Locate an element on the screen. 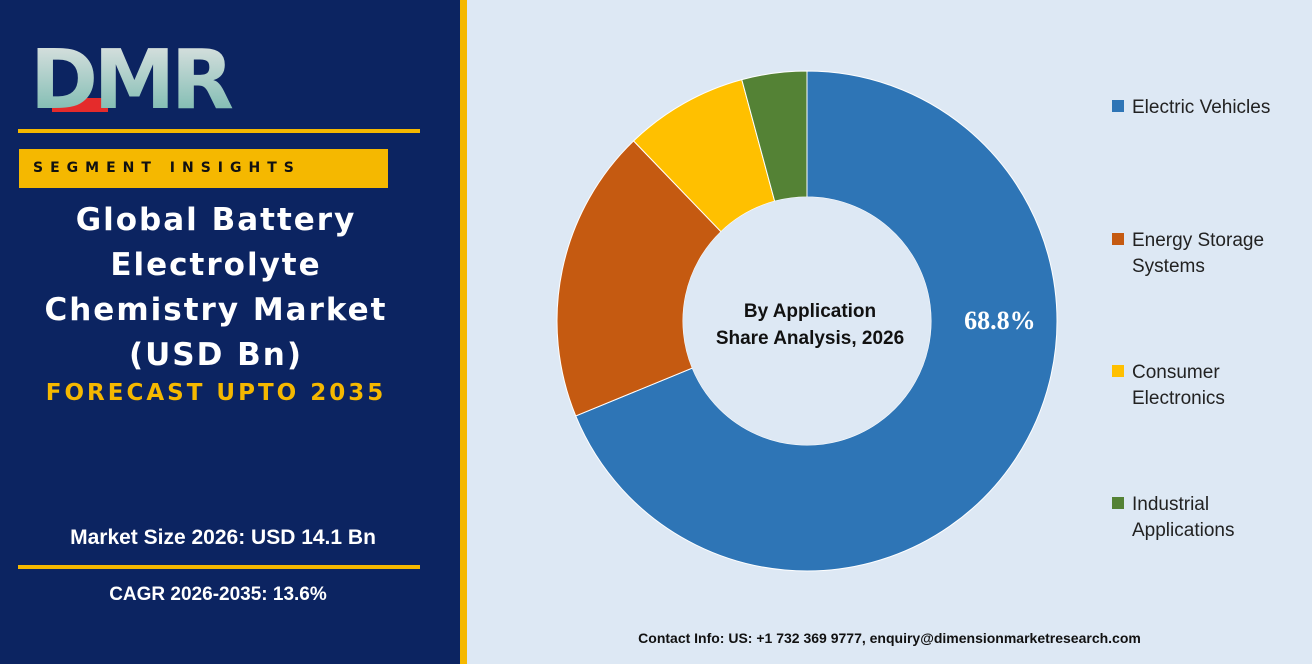  legend-item-electric-vehicles: Electric Vehicles is located at coordinates (1202, 108).